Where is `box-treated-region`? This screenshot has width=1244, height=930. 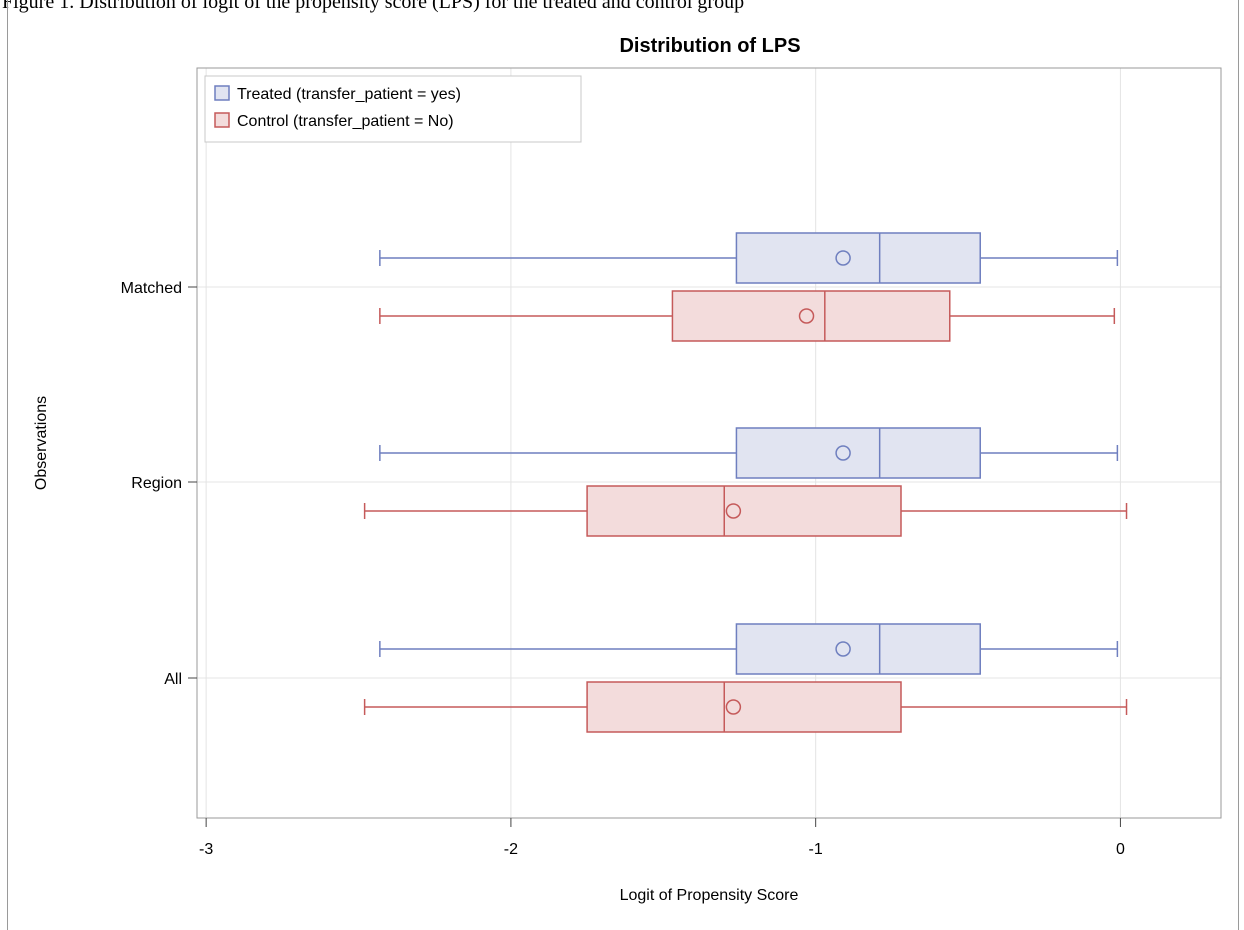
box-treated-region is located at coordinates (749, 453).